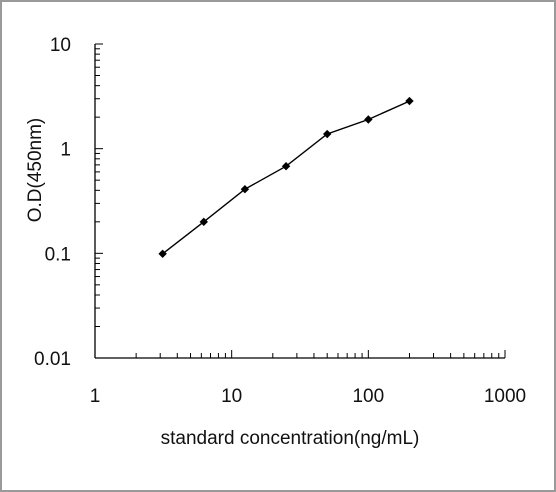 This screenshot has width=556, height=492. I want to click on y-tick-label: 10, so click(60, 45).